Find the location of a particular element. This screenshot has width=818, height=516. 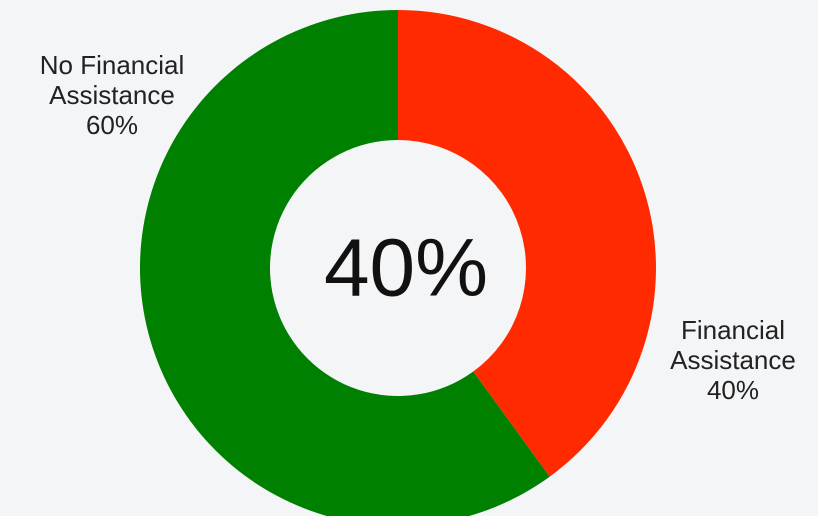

slice-label: Financial Assistance 40% is located at coordinates (725, 360).